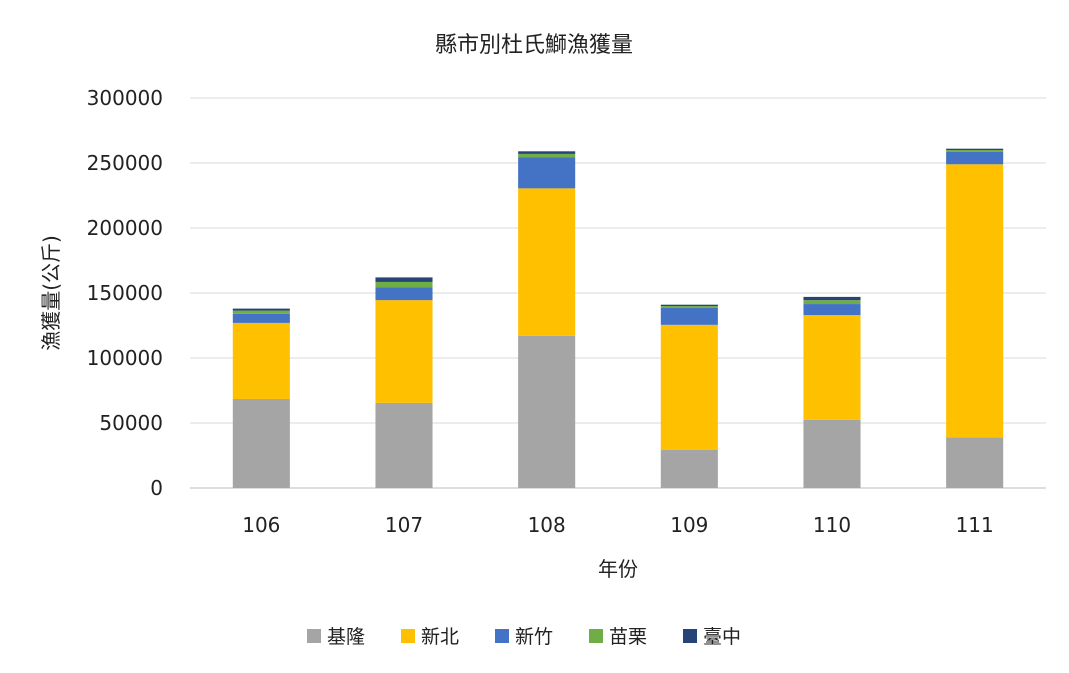 This screenshot has width=1069, height=673. I want to click on legend-label: 苗栗, so click(628, 637).